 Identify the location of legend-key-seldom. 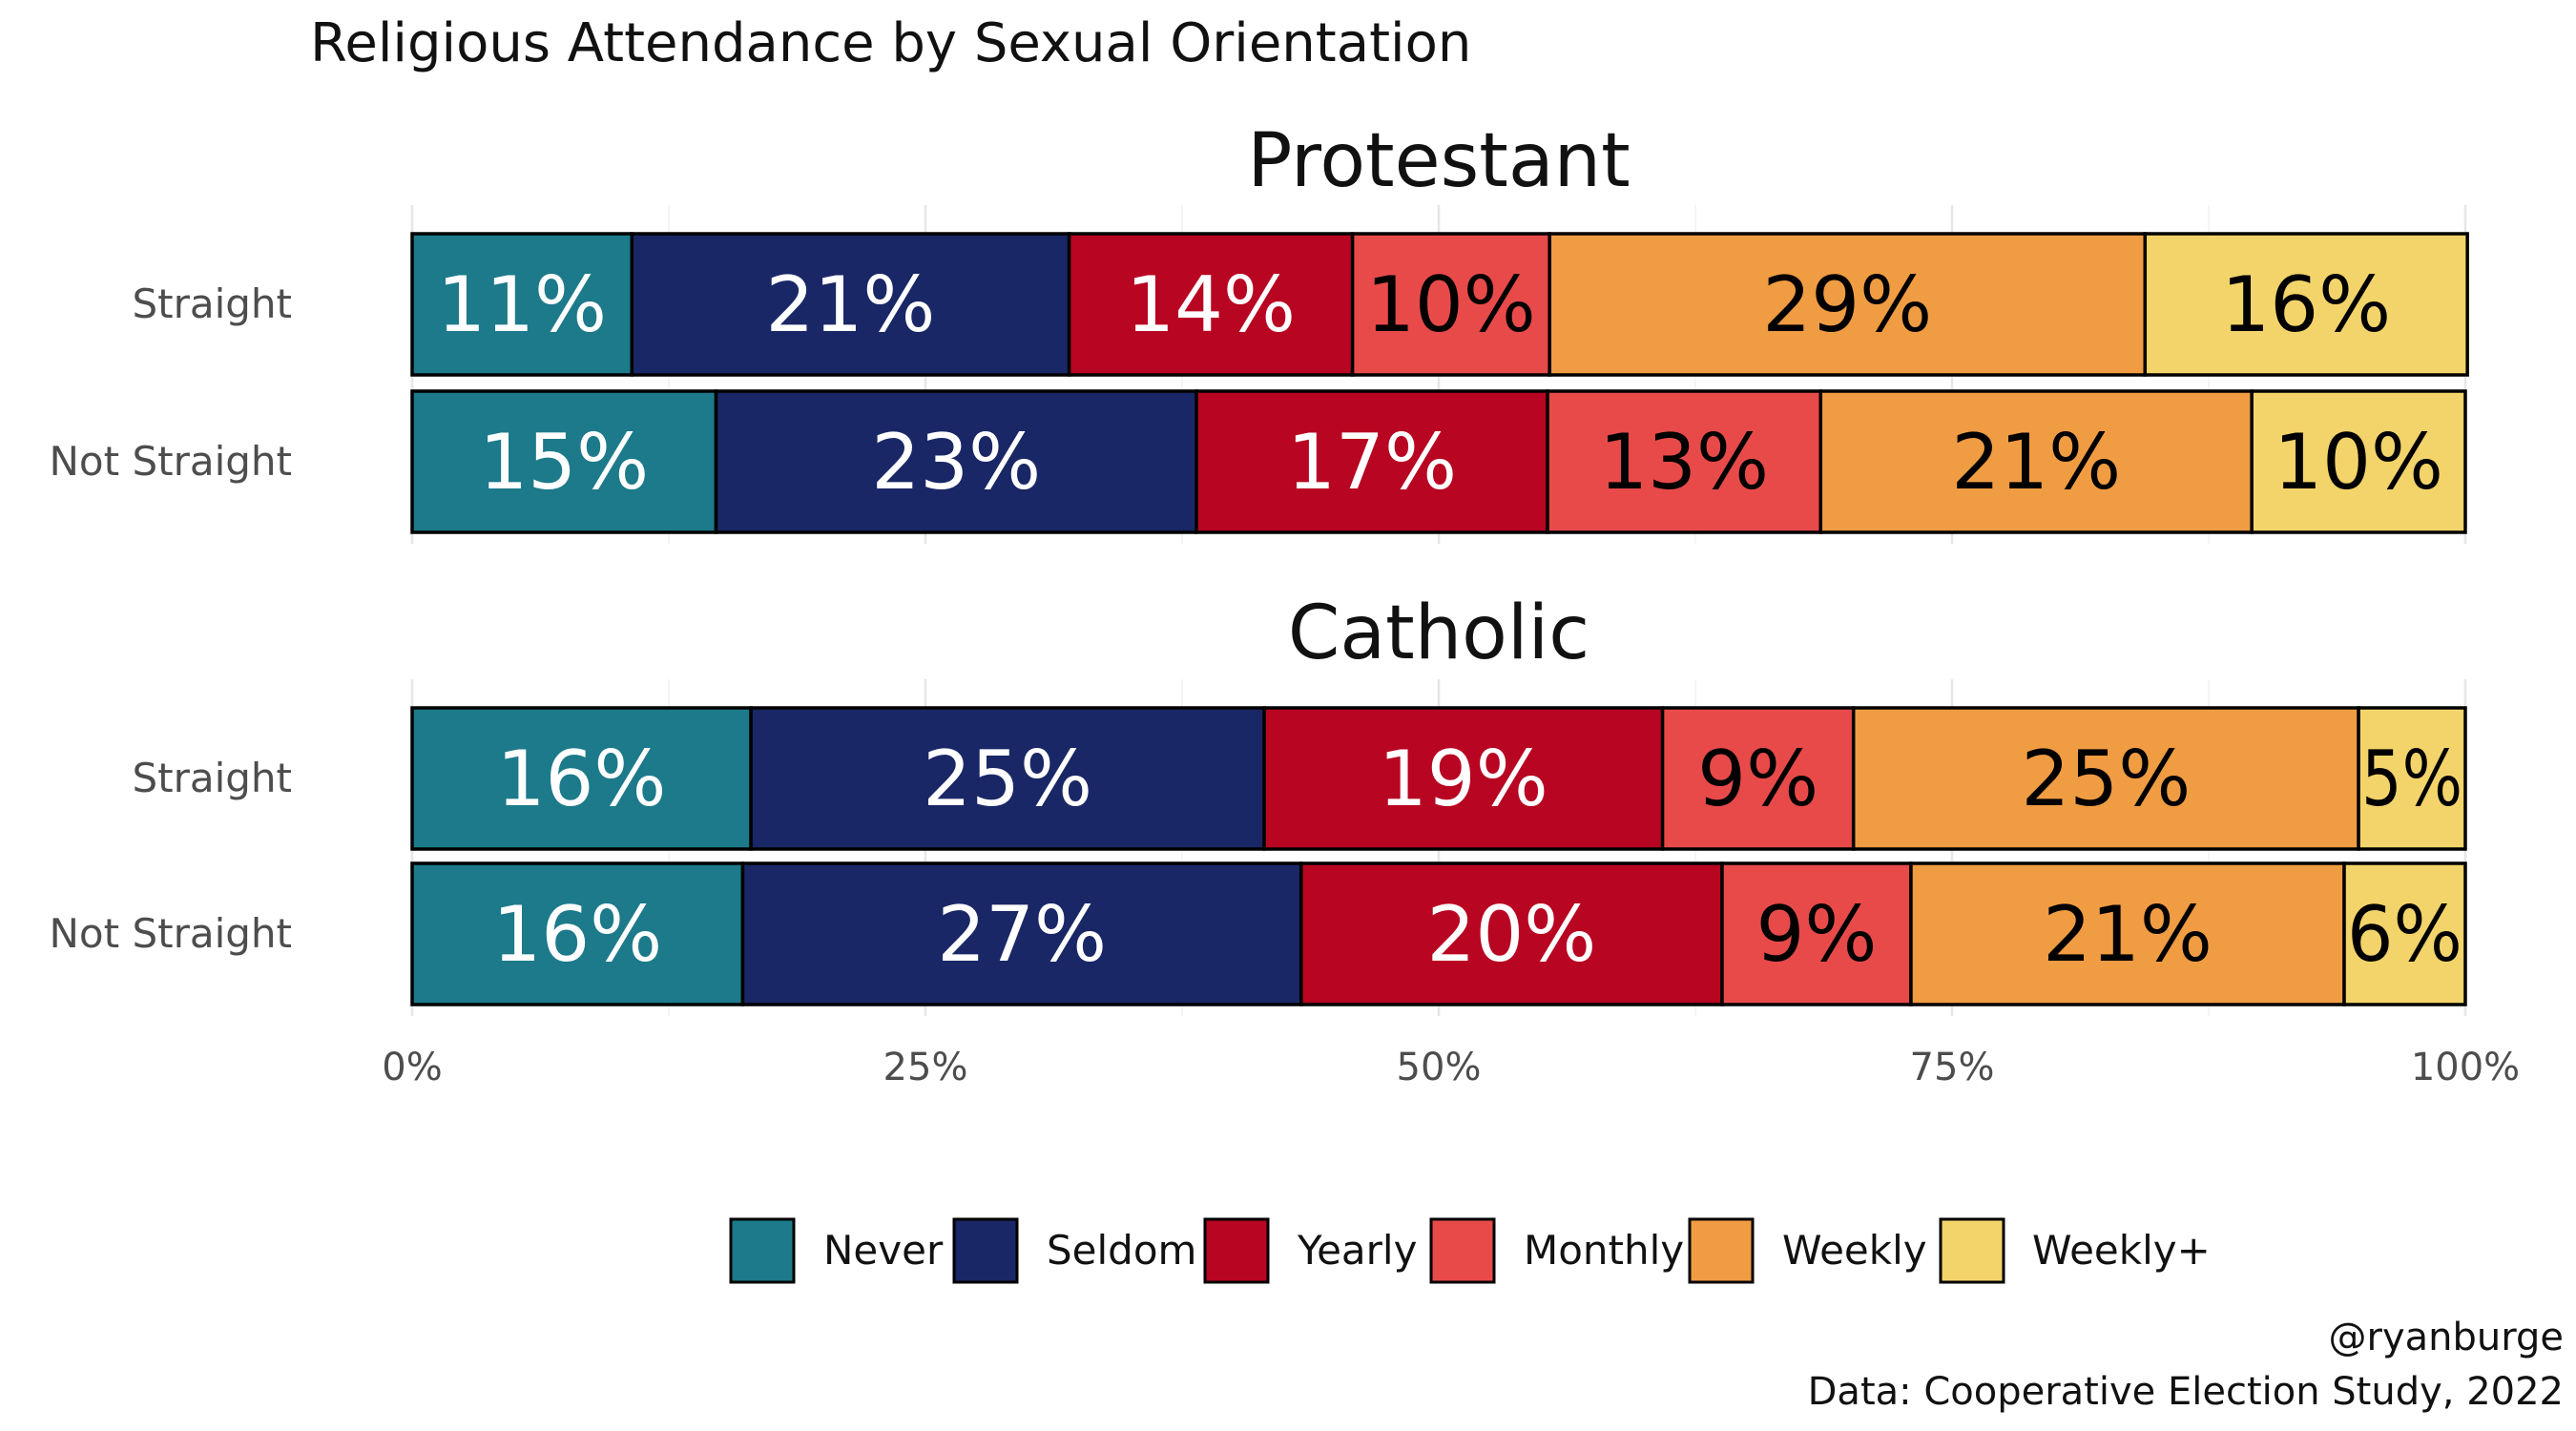
(985, 1250).